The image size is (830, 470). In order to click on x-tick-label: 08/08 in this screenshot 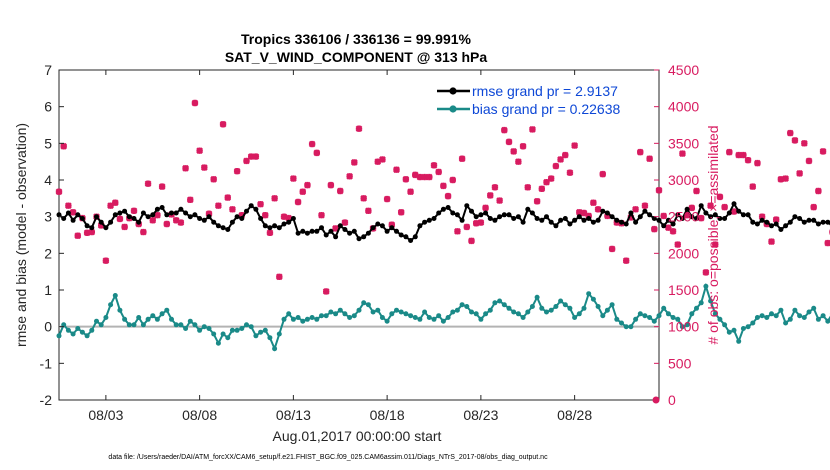, I will do `click(199, 415)`.